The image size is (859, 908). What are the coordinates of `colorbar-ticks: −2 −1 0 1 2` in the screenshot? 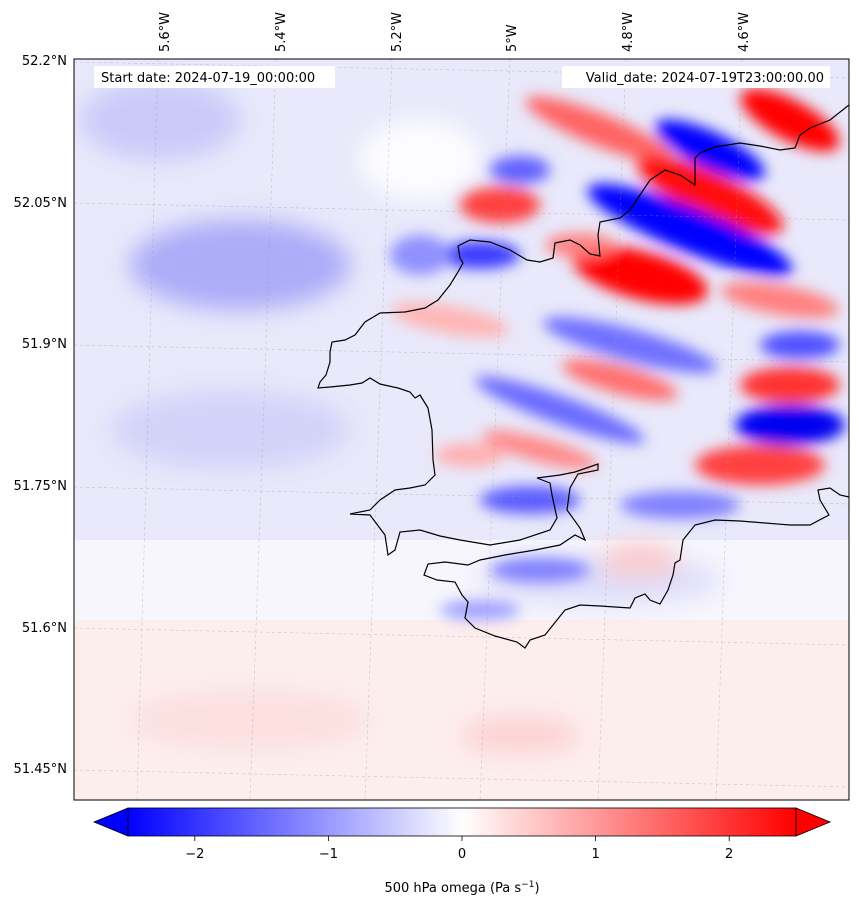 It's located at (459, 849).